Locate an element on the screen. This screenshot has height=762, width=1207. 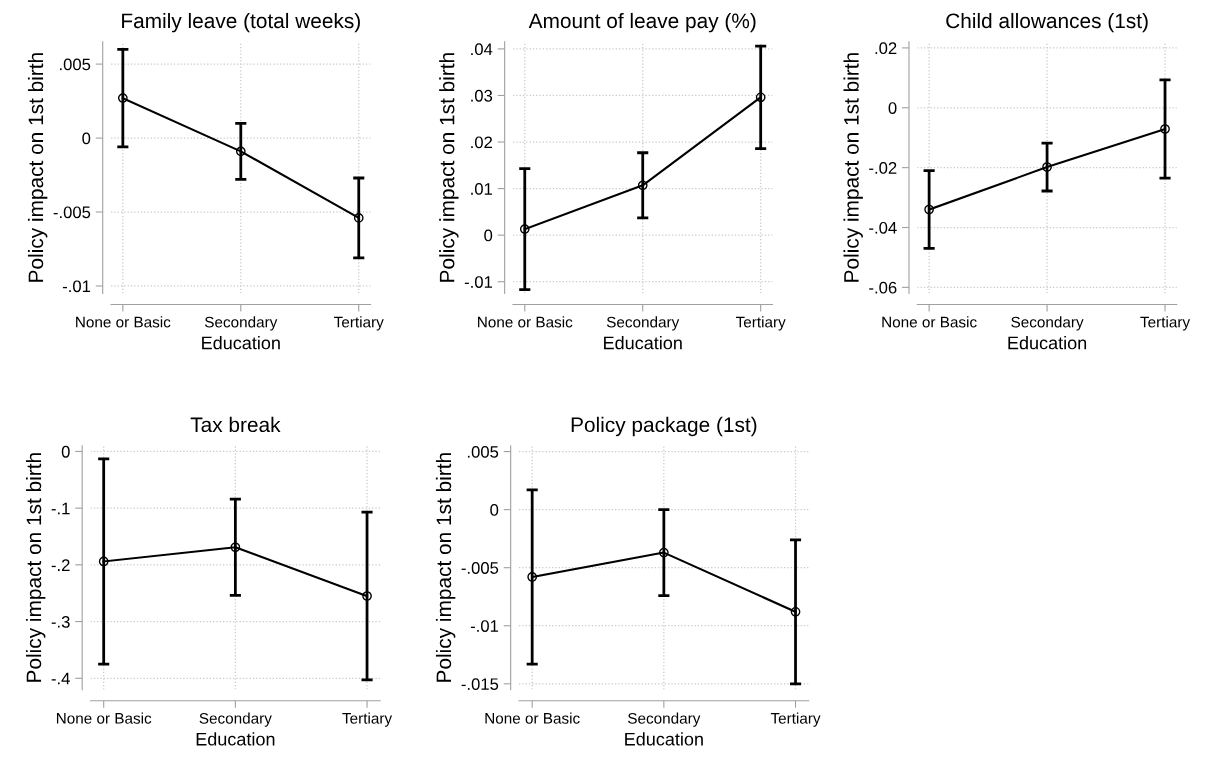
y-tick-label: -.3 is located at coordinates (60, 621).